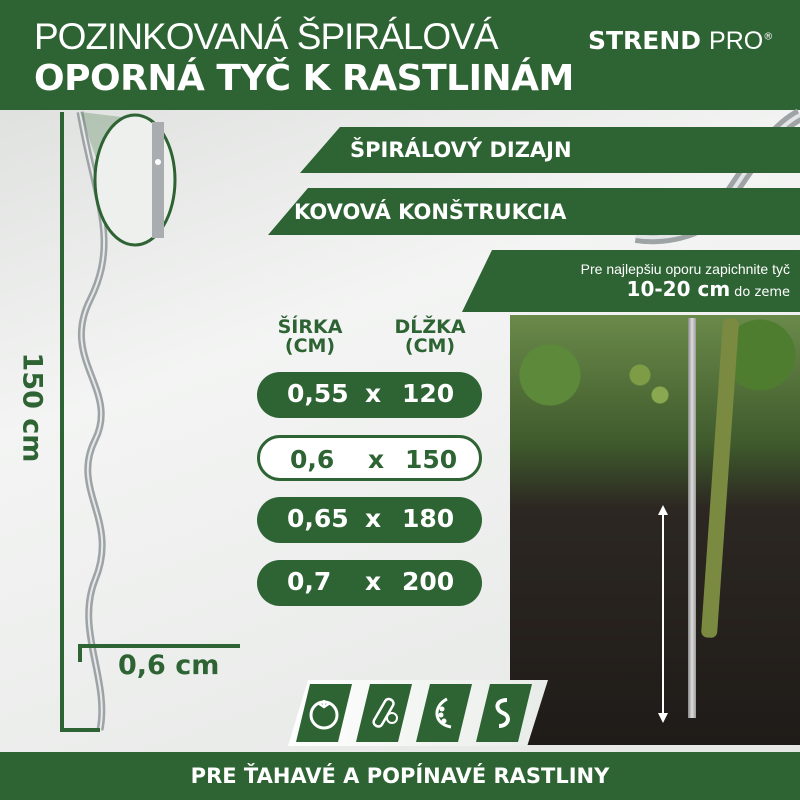 The height and width of the screenshot is (800, 800). I want to click on size-length: 120, so click(428, 393).